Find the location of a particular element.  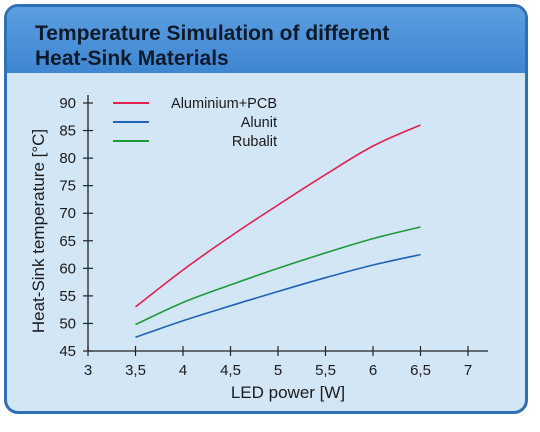

y-tick-label: 55 is located at coordinates (67, 296).